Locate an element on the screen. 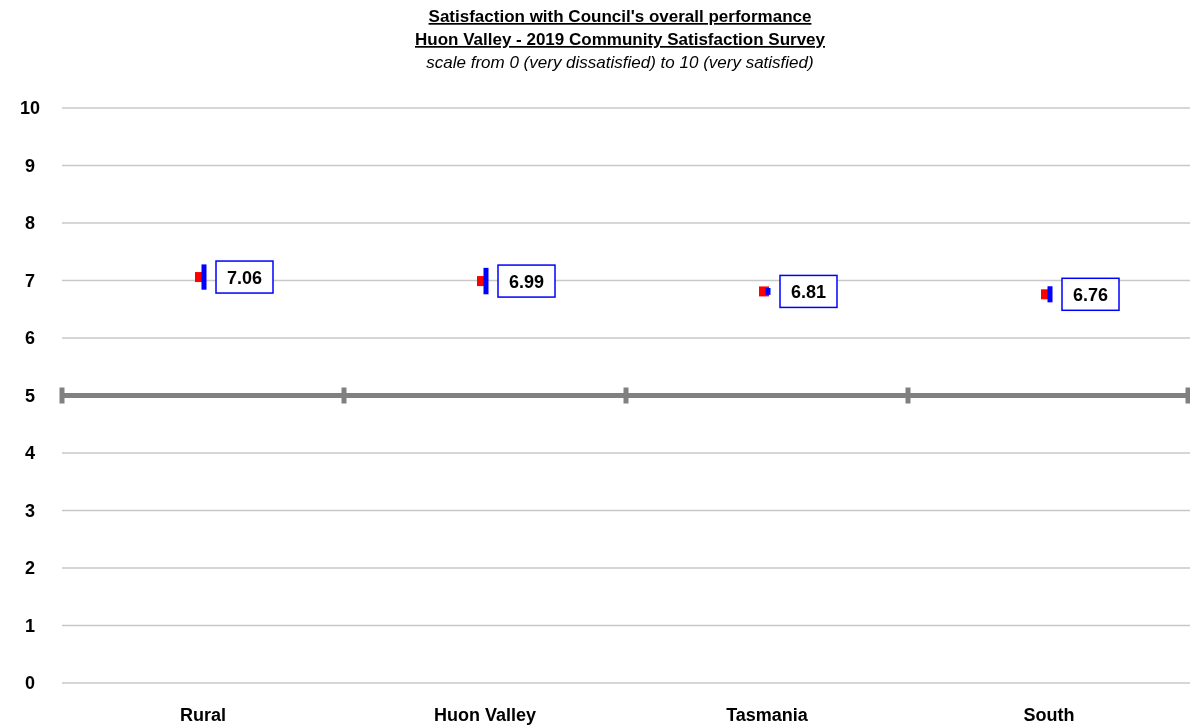  x-tick-label: Huon Valley is located at coordinates (485, 715).